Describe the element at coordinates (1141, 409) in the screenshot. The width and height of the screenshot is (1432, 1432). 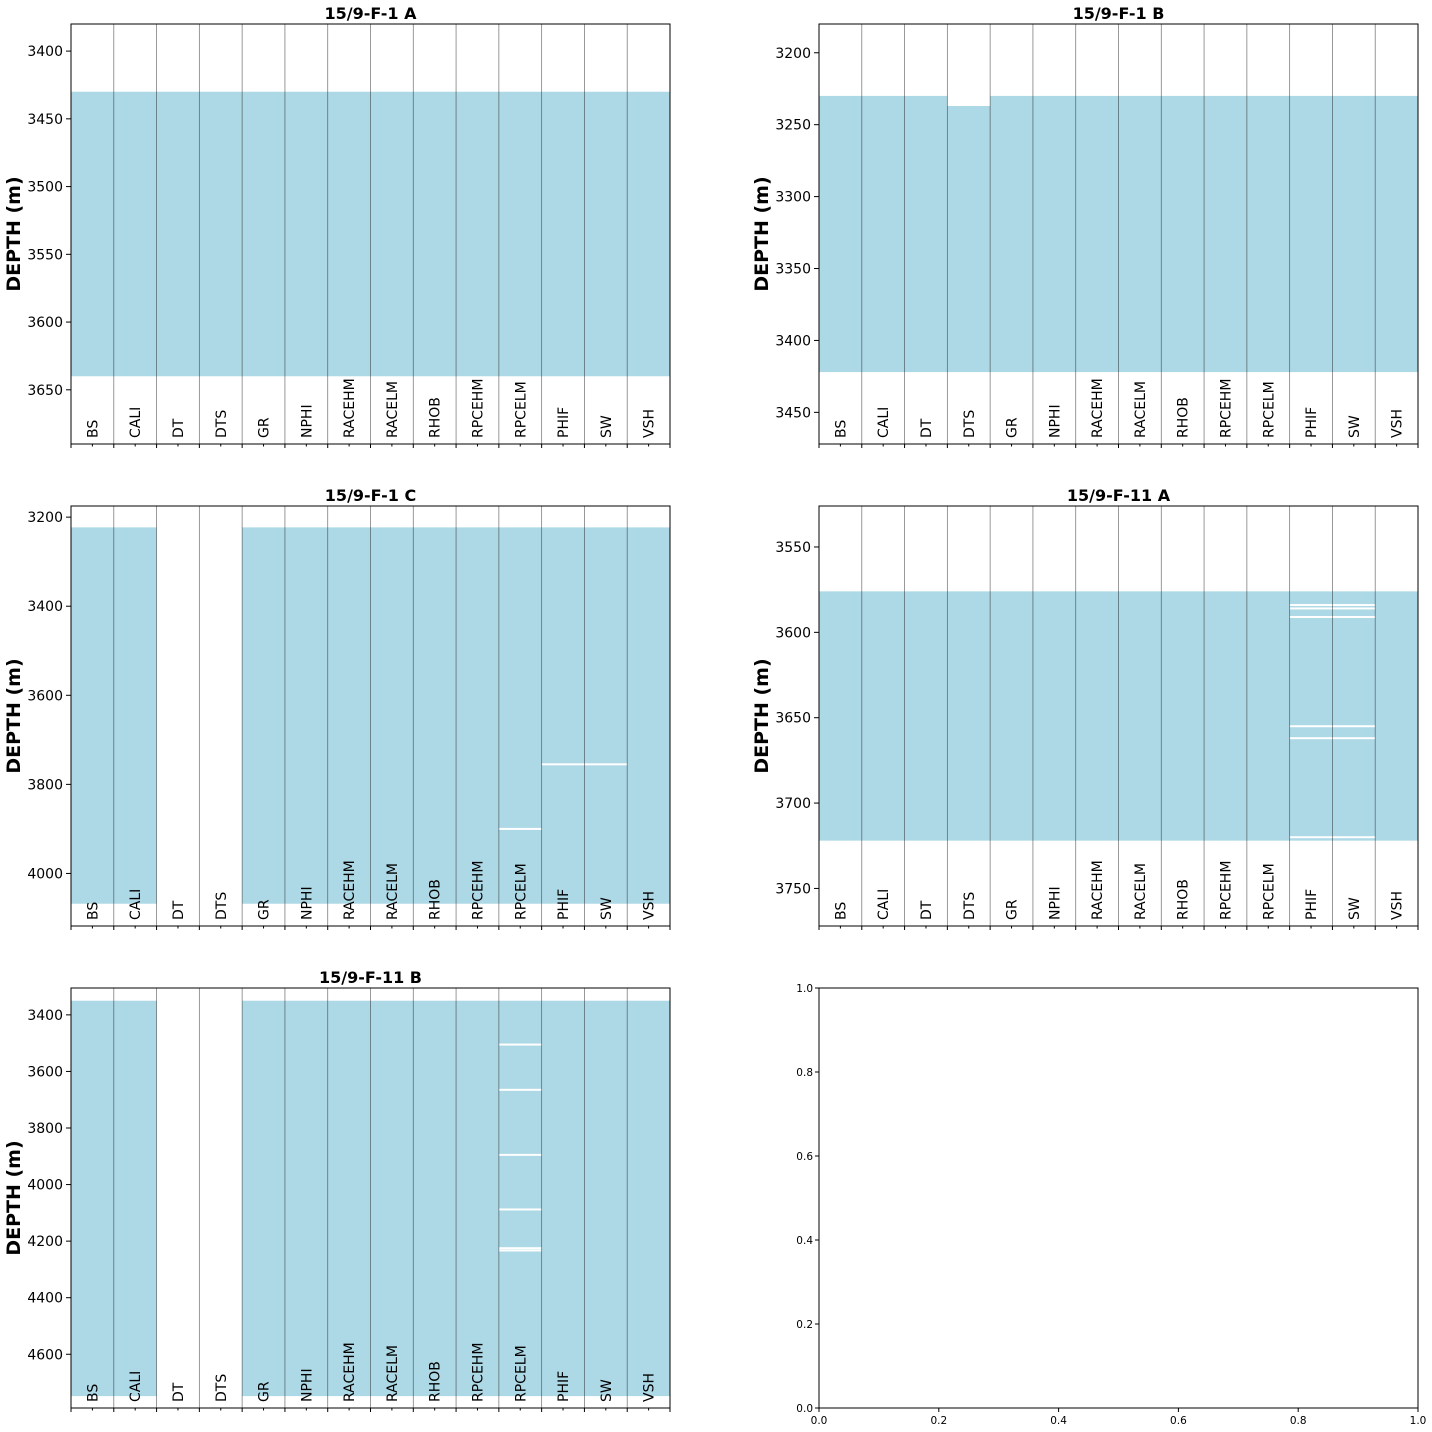
I see `curve-label-racelm: RACELM` at that location.